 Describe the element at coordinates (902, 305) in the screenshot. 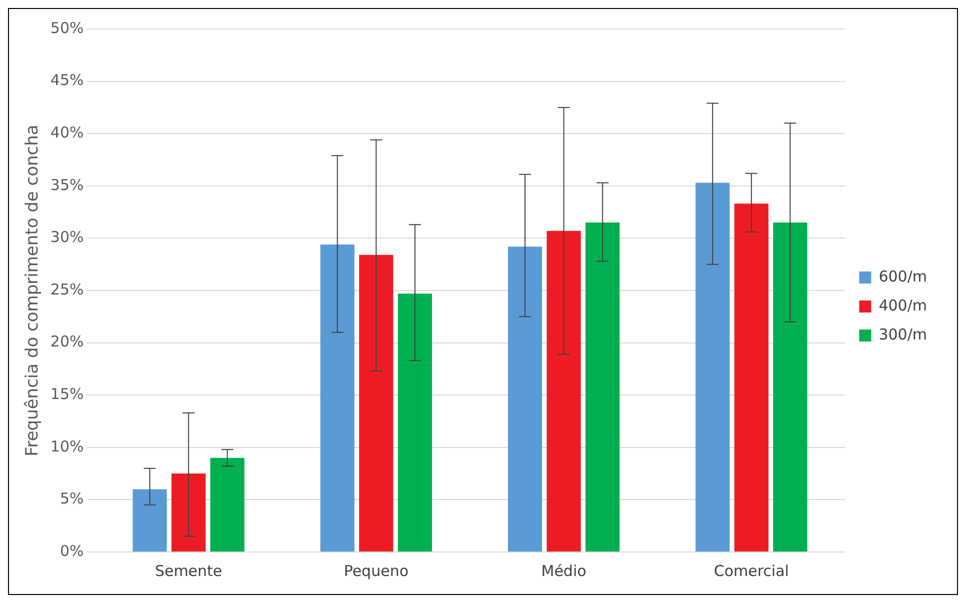

I see `legend-label: 400/m` at that location.